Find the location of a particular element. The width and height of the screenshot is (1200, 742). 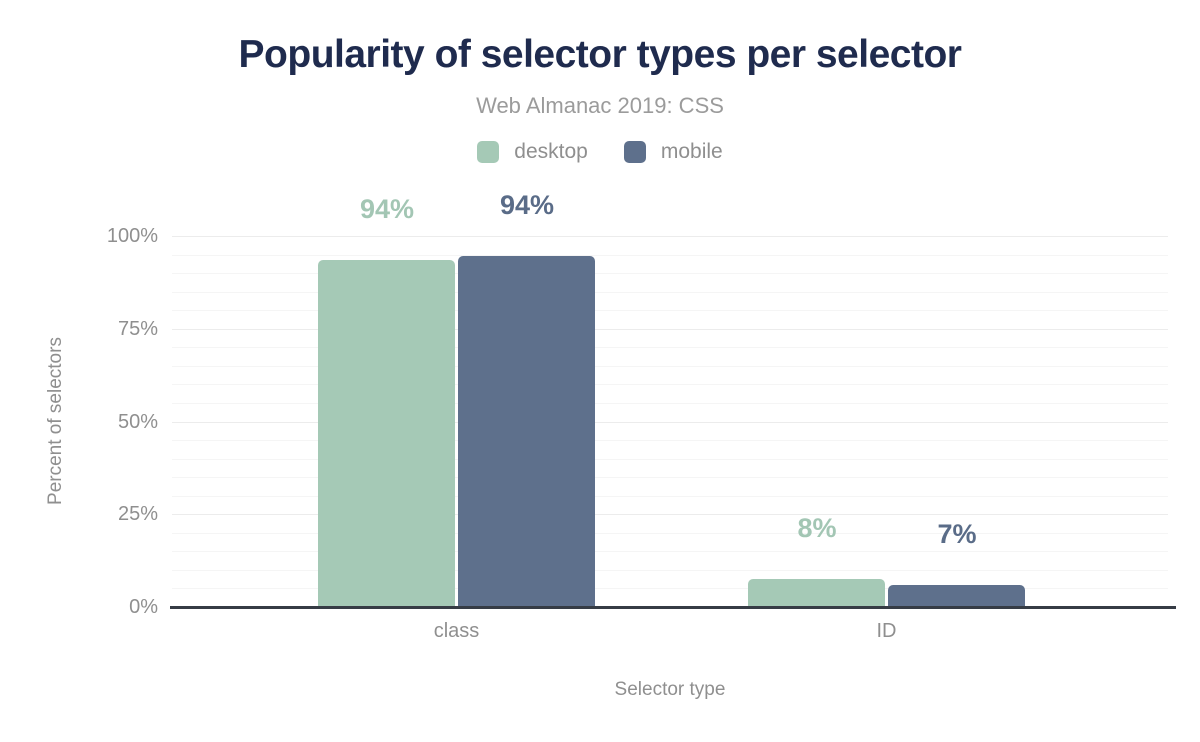

mobile-swatch-icon is located at coordinates (634, 152).